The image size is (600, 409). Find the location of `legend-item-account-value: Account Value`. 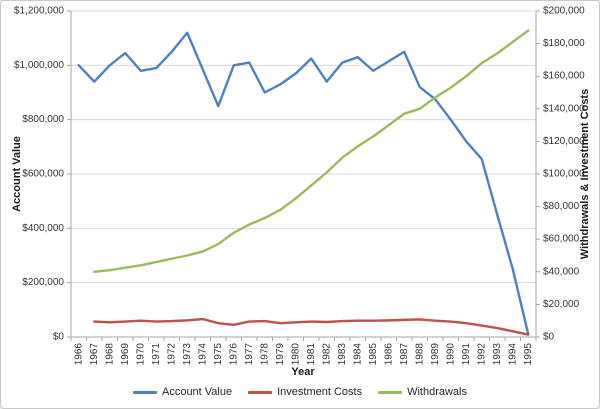

legend-item-account-value: Account Value is located at coordinates (182, 392).